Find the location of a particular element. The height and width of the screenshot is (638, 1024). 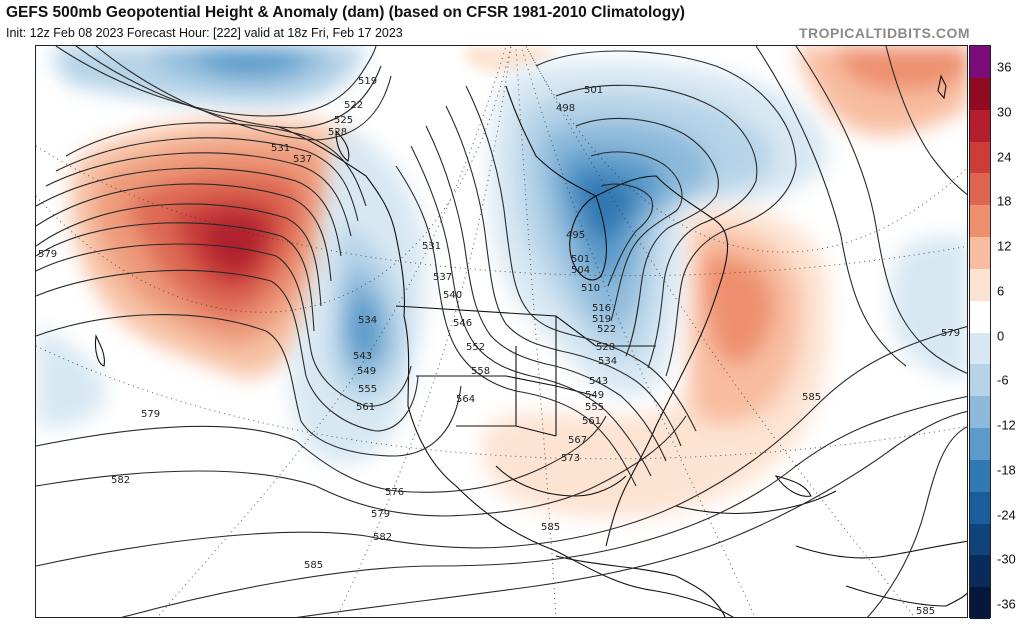

contour-label: 558 is located at coordinates (480, 371).